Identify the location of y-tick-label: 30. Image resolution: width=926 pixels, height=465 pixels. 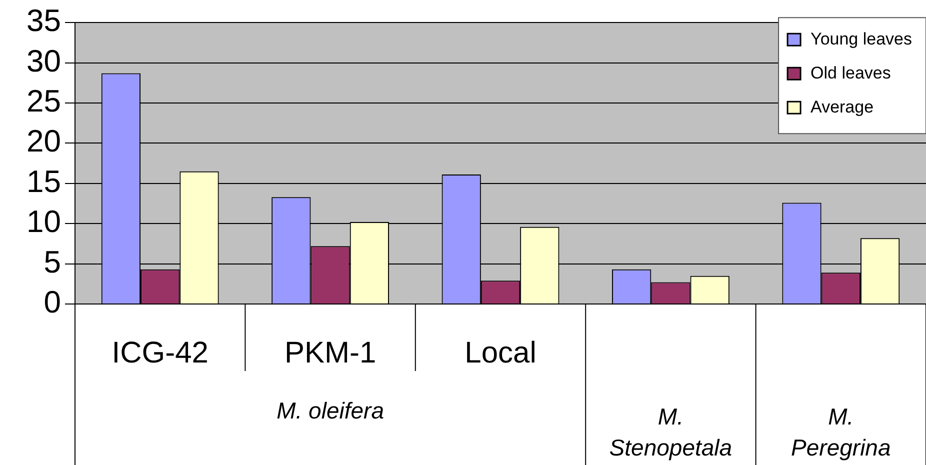
(43, 60).